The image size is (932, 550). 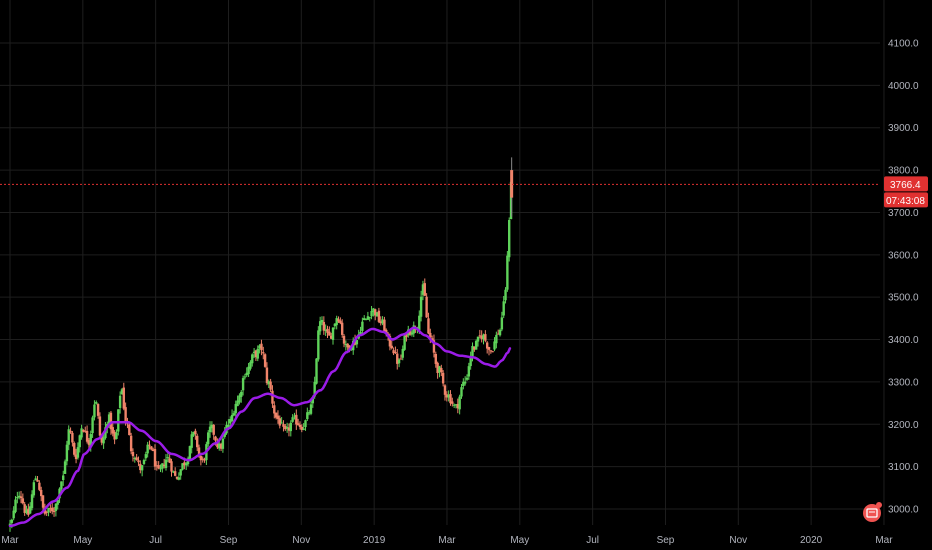 What do you see at coordinates (872, 513) in the screenshot?
I see `scroll-to-realtime-icon` at bounding box center [872, 513].